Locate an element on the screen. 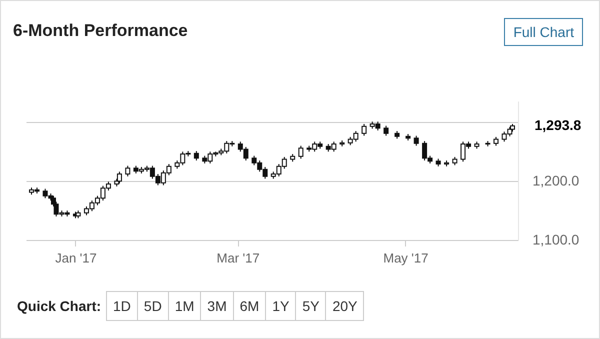 The image size is (600, 339). text: 1M is located at coordinates (185, 306).